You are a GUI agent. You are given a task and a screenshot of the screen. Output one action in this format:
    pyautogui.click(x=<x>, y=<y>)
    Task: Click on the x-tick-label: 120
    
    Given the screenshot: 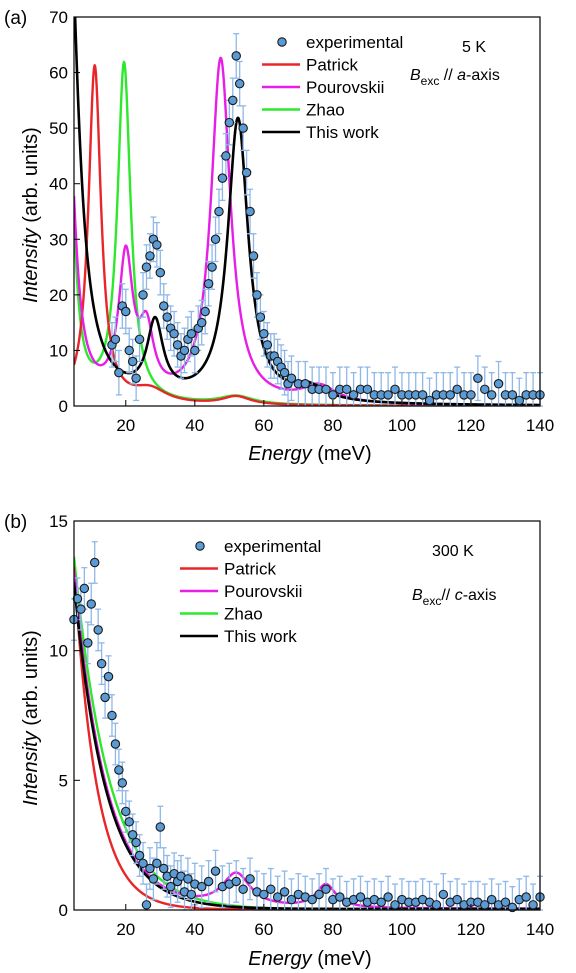 What is the action you would take?
    pyautogui.click(x=471, y=929)
    